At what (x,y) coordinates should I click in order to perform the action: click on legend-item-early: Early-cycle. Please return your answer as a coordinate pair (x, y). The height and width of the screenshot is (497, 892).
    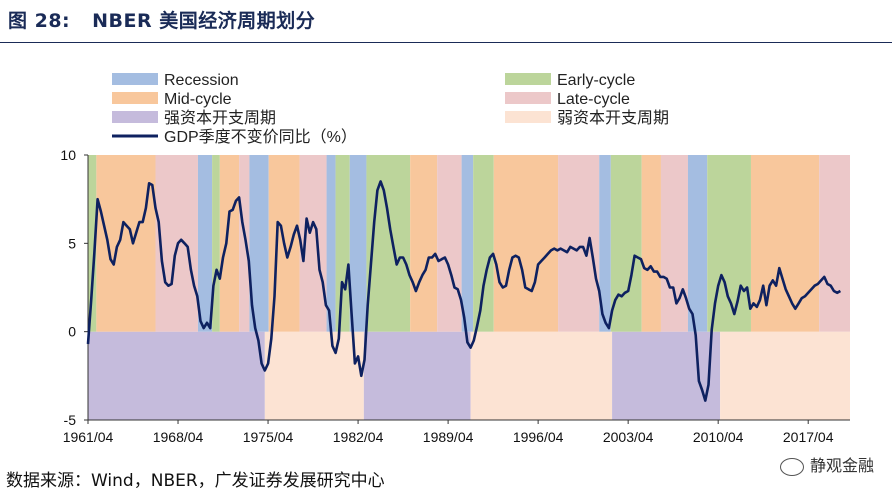
    Looking at the image, I should click on (570, 80).